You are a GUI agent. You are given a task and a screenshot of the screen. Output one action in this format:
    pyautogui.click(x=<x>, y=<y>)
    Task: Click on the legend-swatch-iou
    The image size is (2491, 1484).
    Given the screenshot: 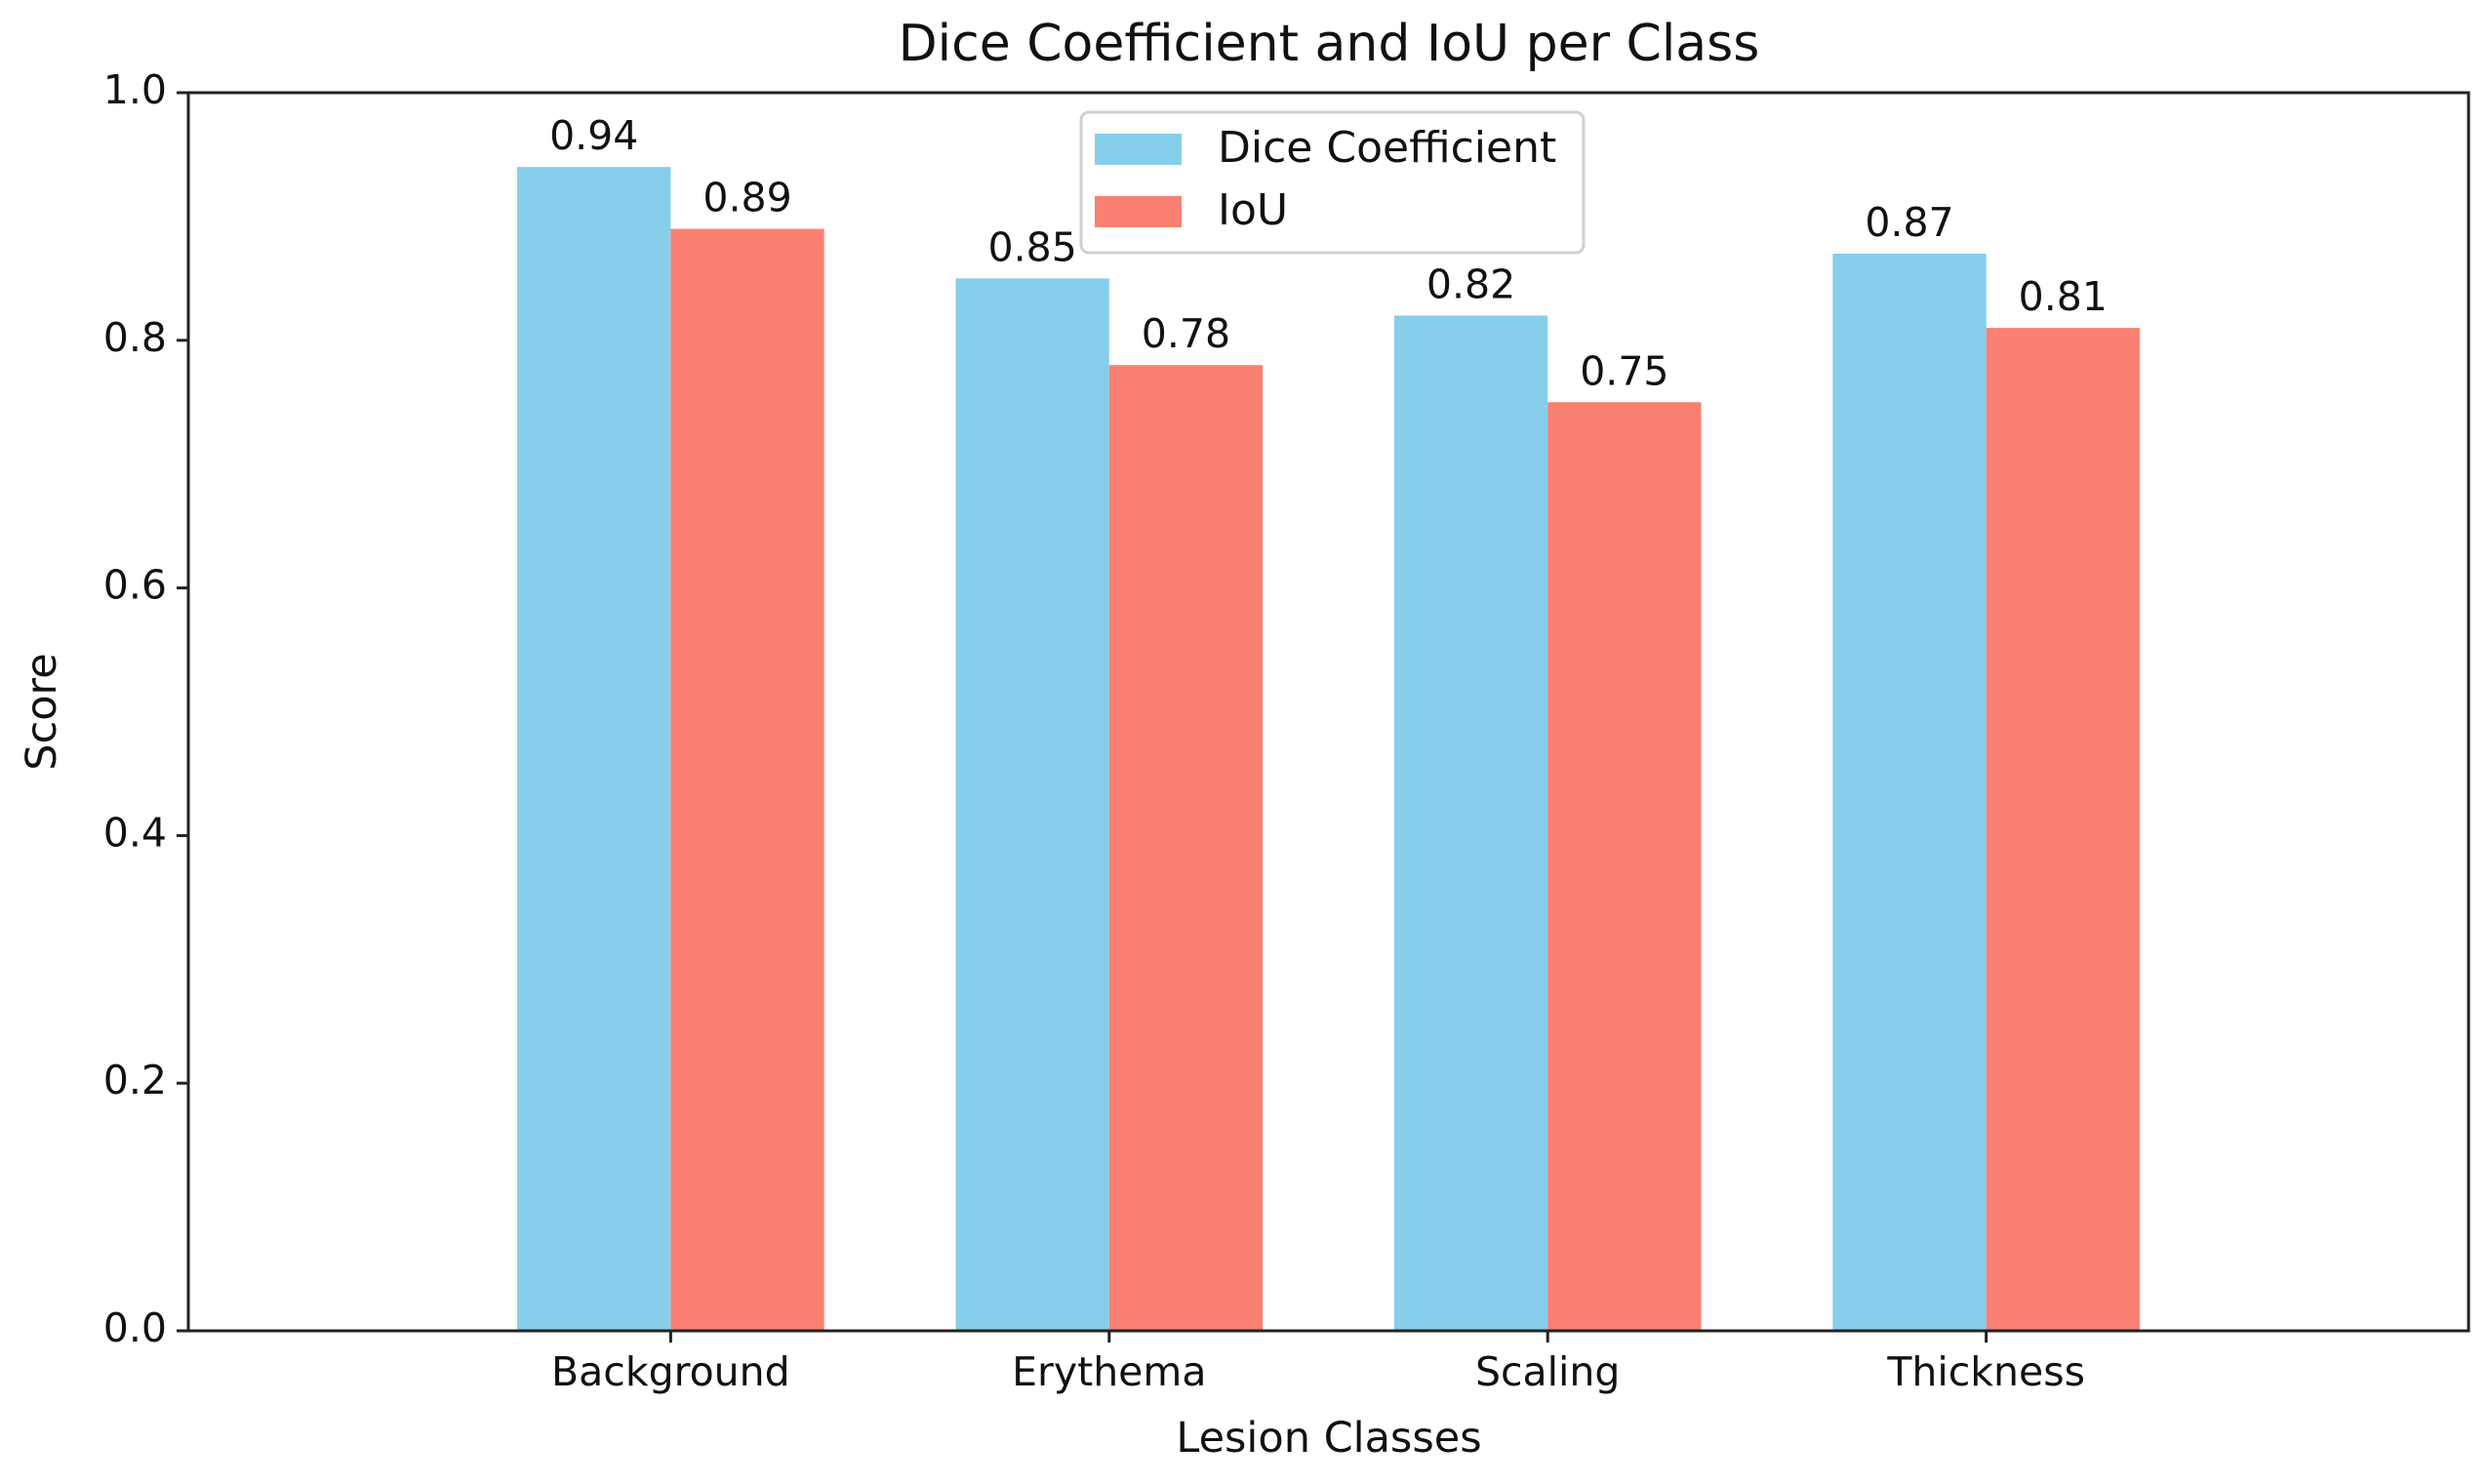 What is the action you would take?
    pyautogui.click(x=1138, y=211)
    